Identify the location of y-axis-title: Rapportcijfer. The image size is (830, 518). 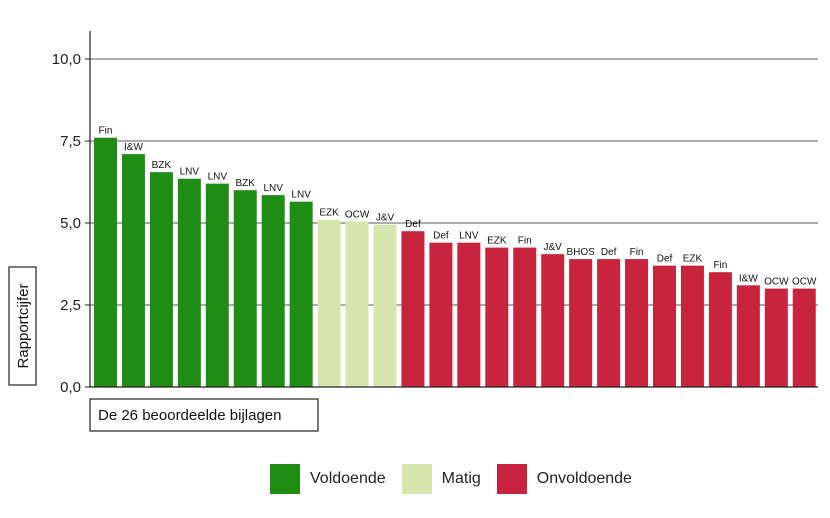
(22, 326).